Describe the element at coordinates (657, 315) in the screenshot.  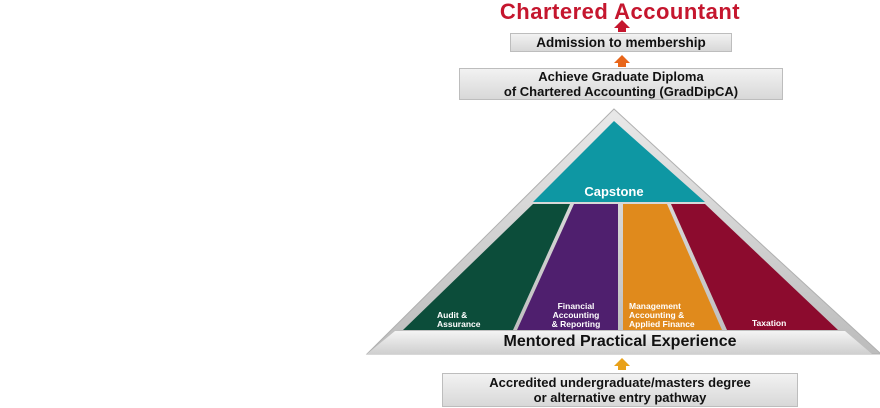
I see `pillar-label-line: Accounting &` at that location.